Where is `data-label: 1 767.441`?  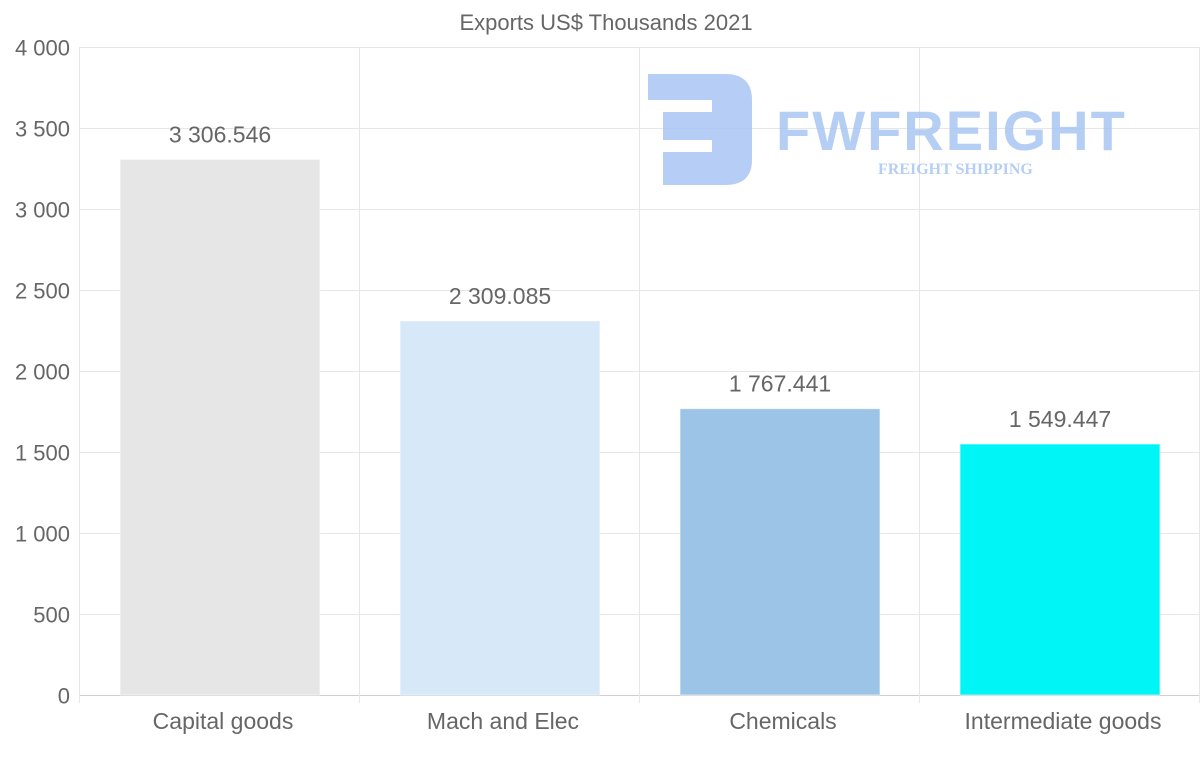 data-label: 1 767.441 is located at coordinates (780, 384).